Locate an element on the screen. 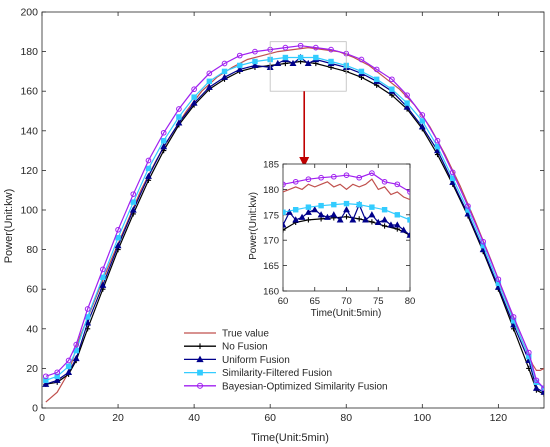 This screenshot has height=447, width=550. inset-series-line is located at coordinates (346, 182).